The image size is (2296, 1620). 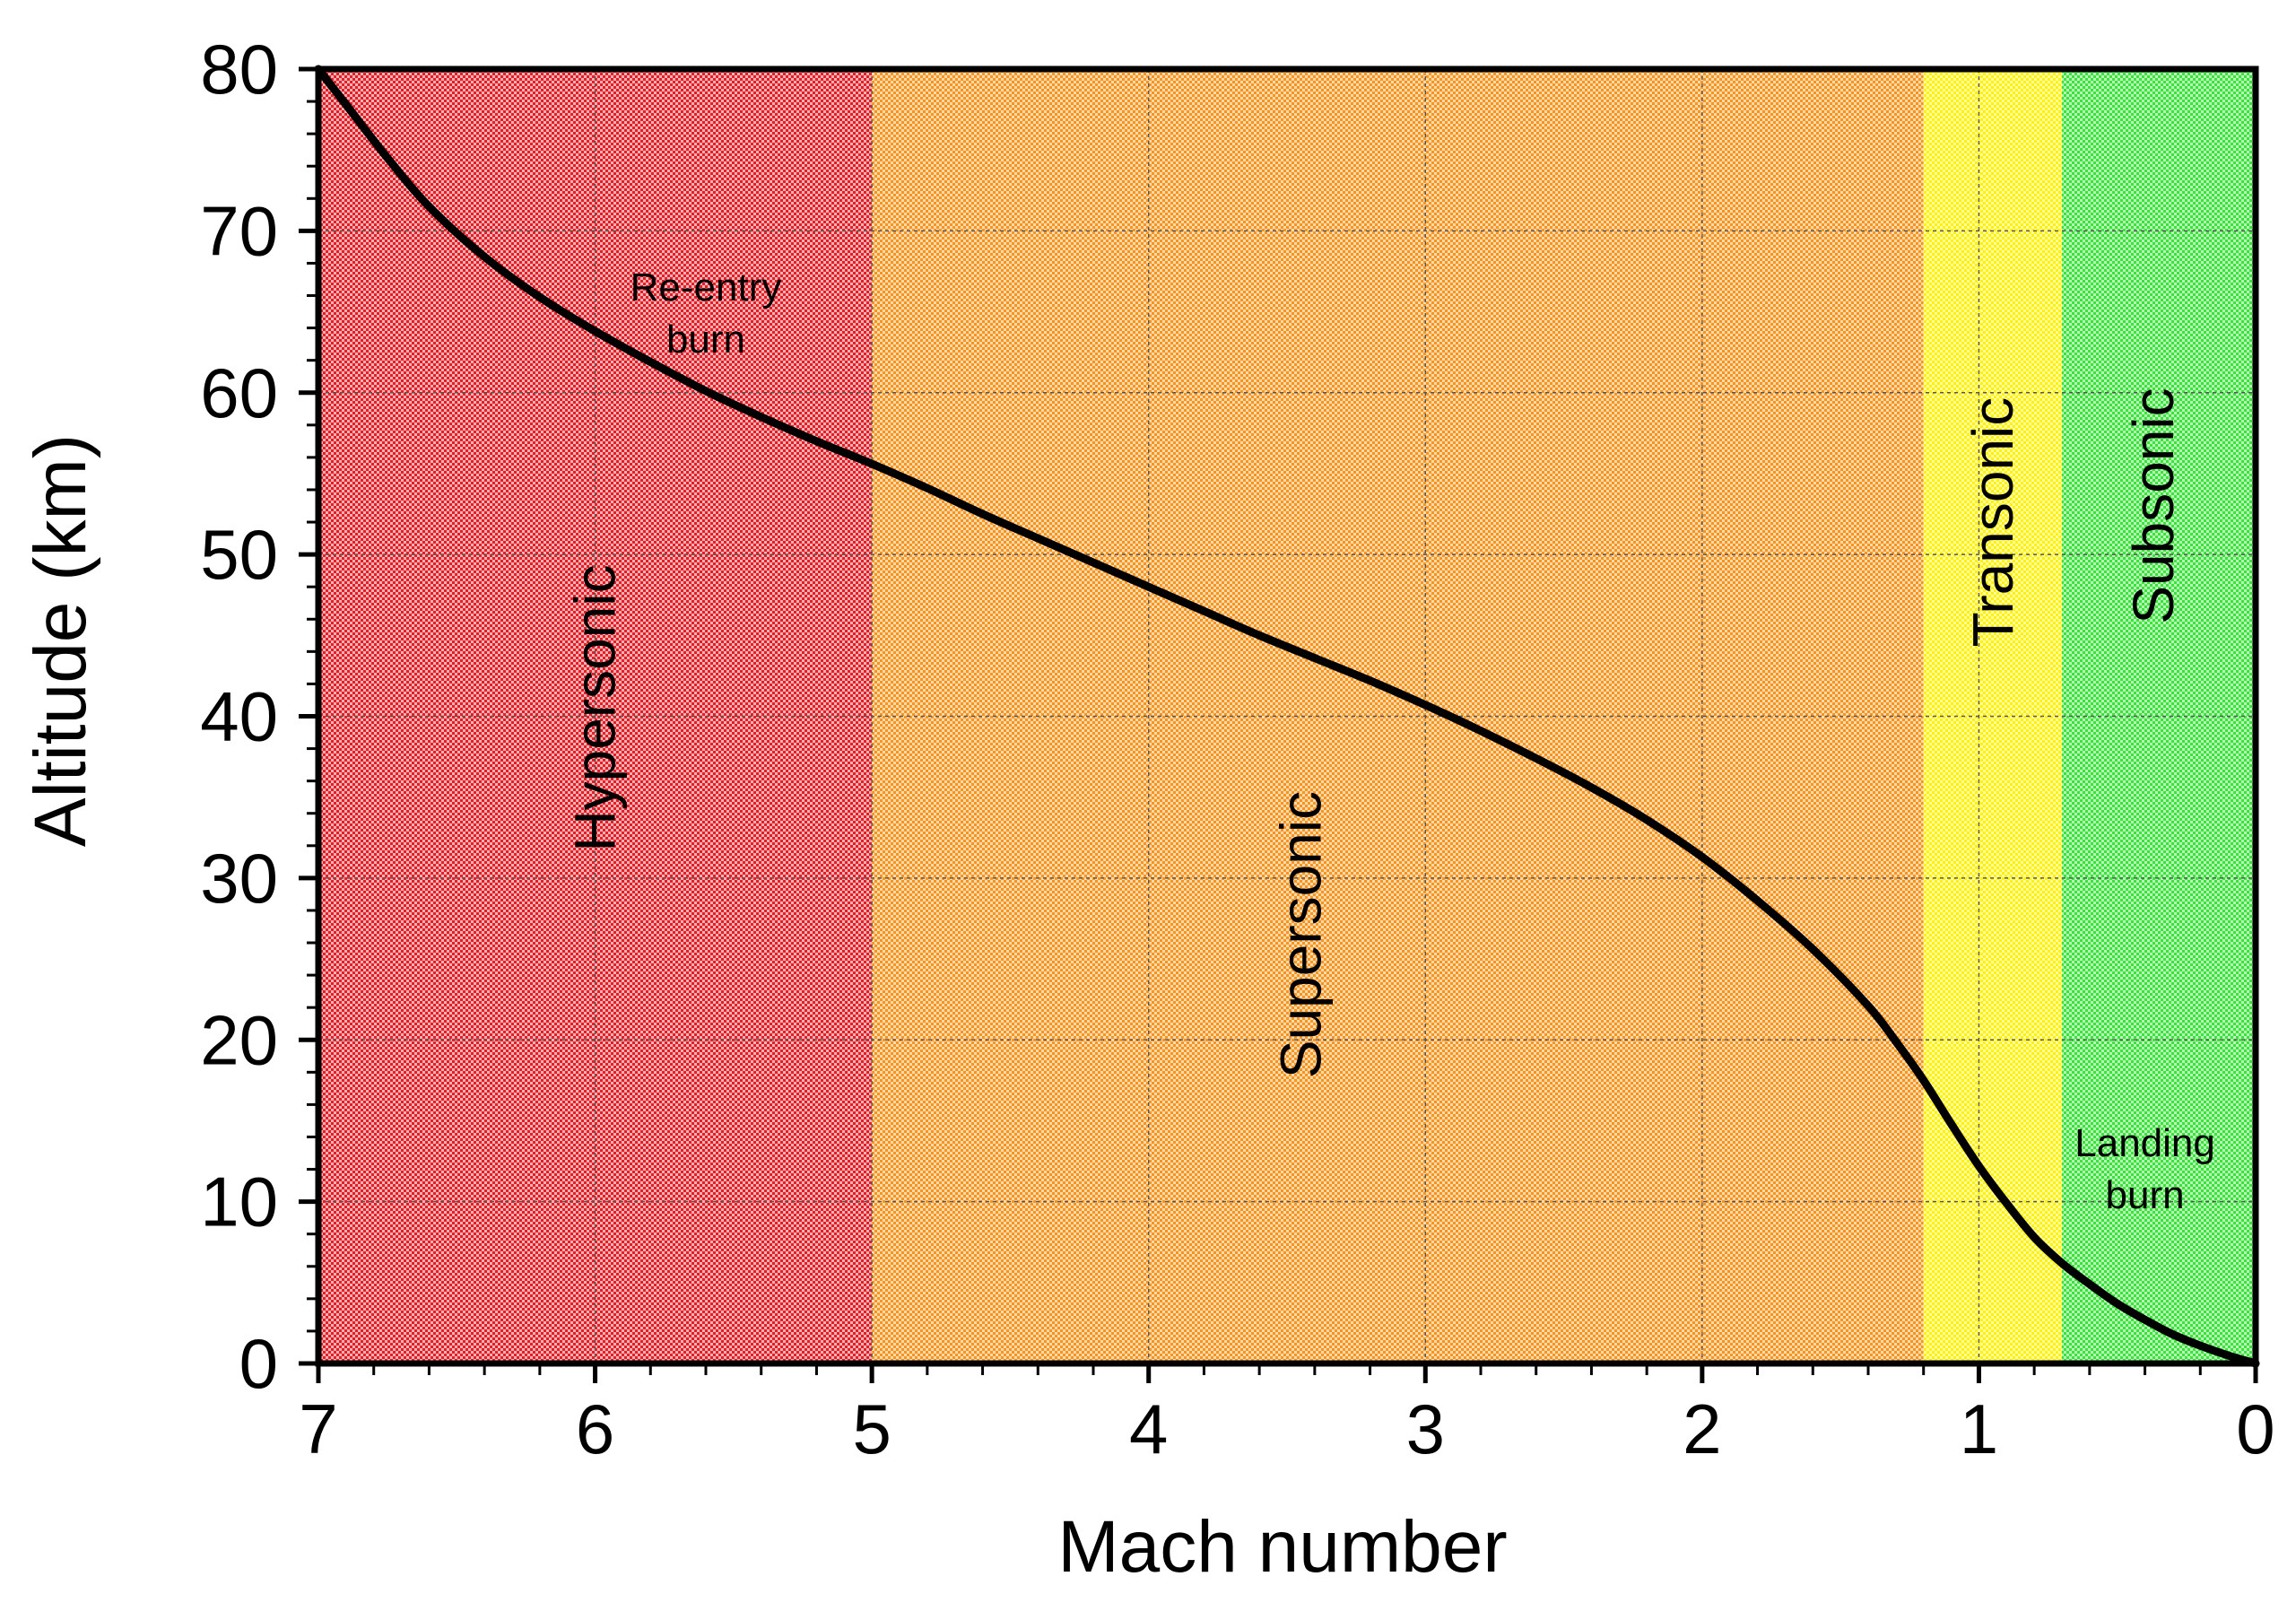 I want to click on region-label-transonic: Transonic, so click(x=1993, y=522).